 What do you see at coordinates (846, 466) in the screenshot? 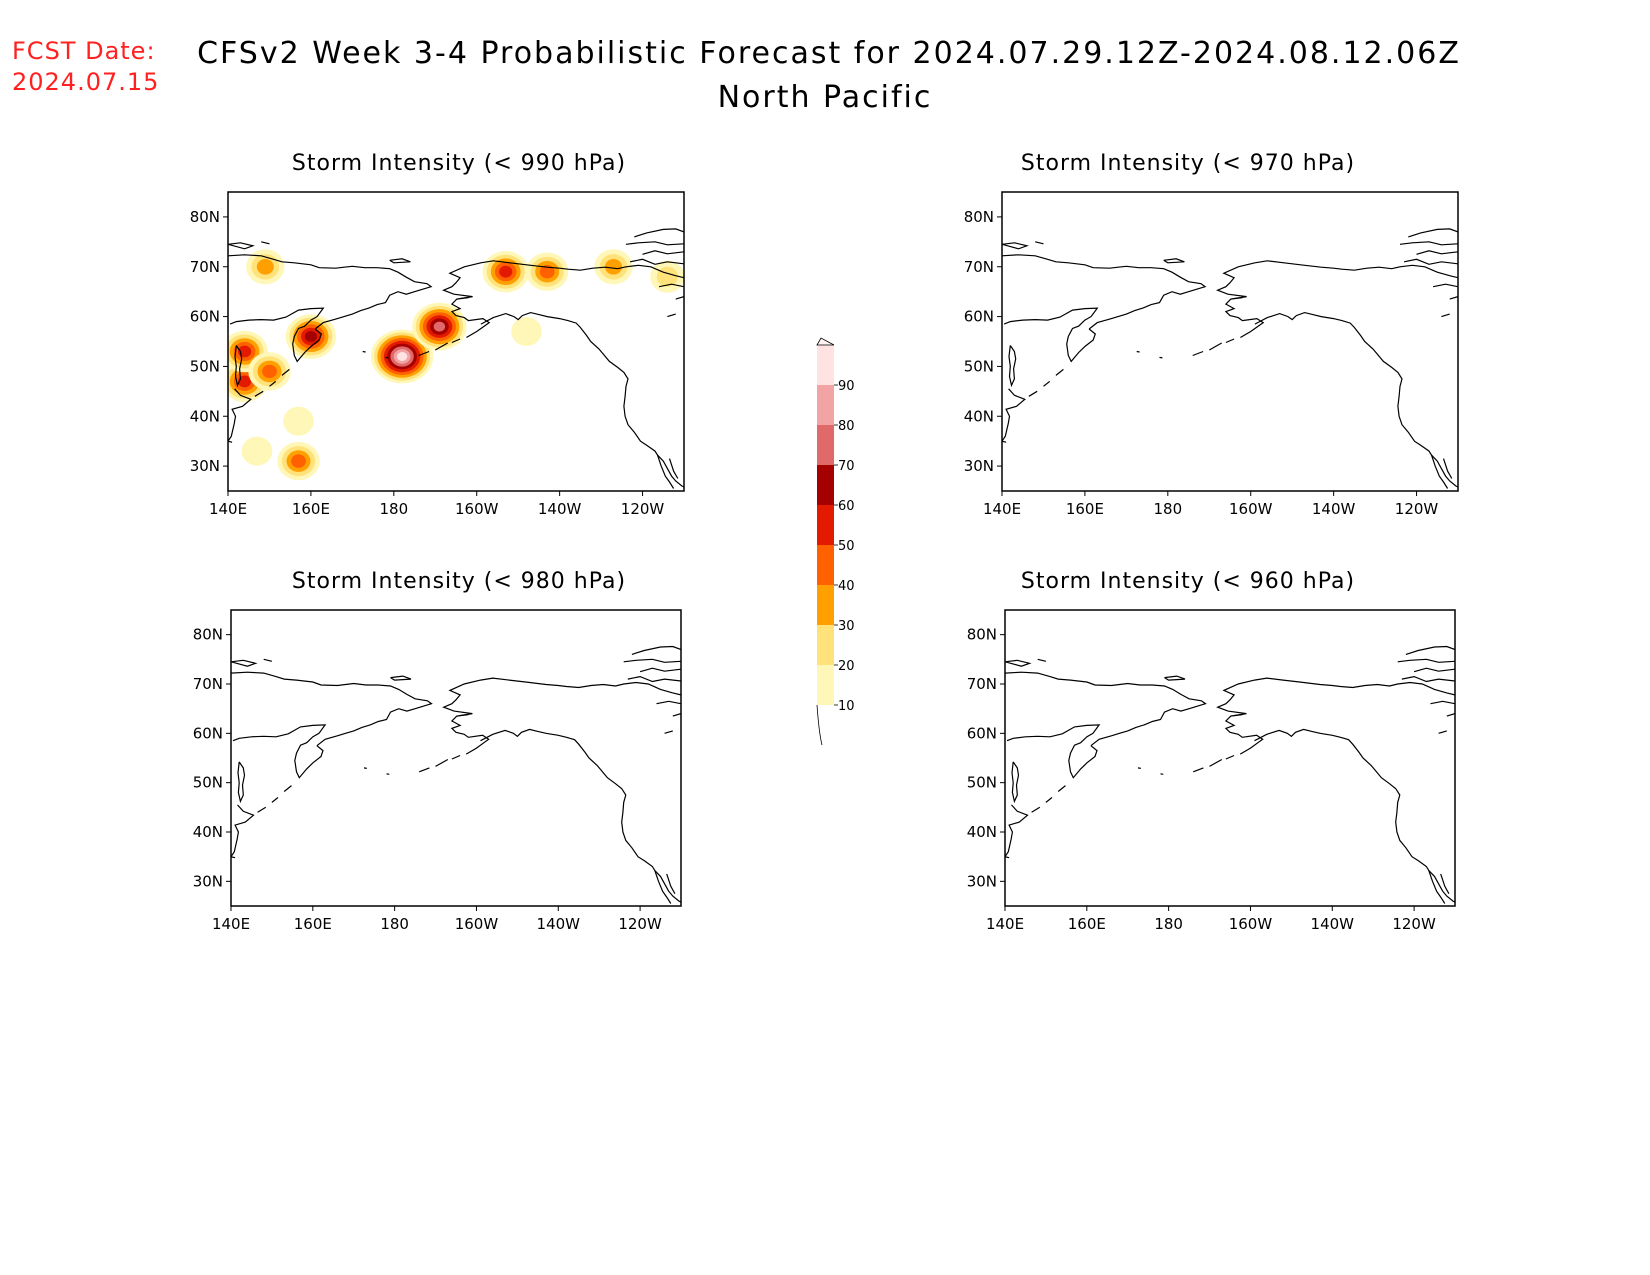
I see `colorbar-label: 70` at bounding box center [846, 466].